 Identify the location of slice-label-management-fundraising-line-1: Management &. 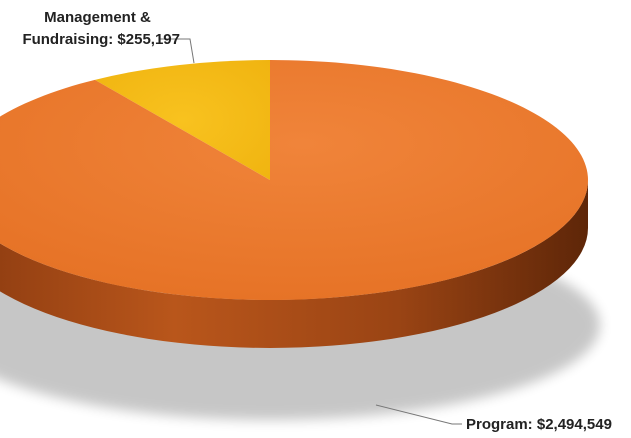
(97, 17).